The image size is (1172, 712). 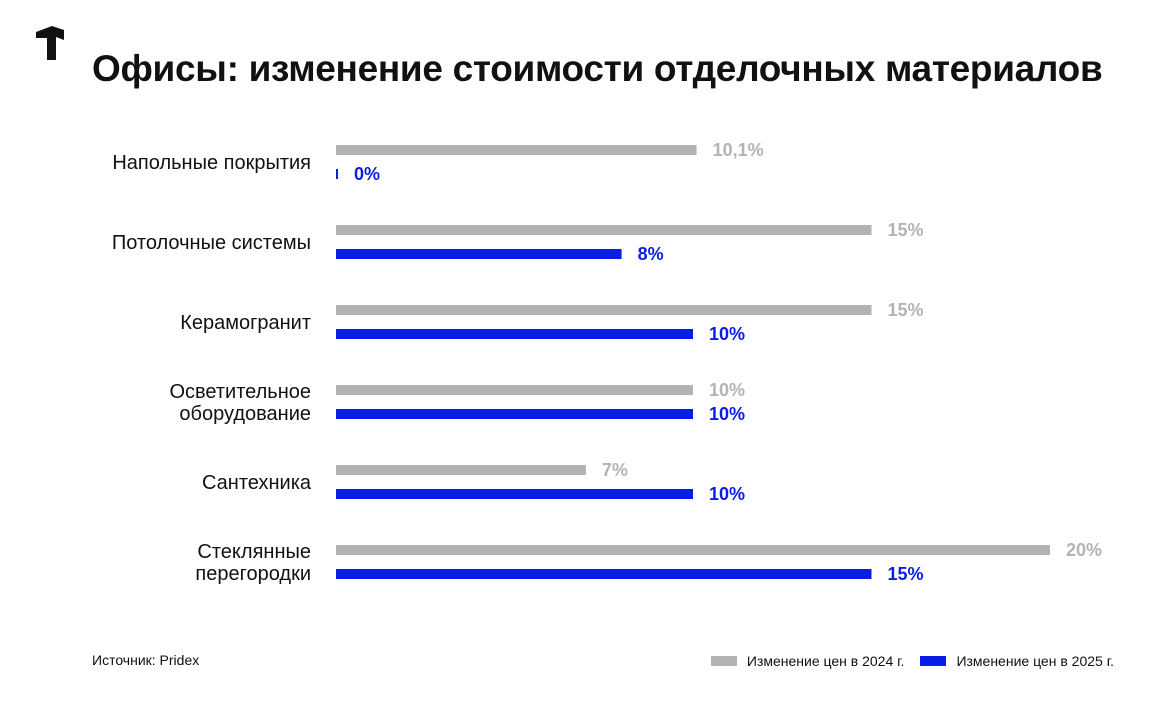 I want to click on category-label: Сантехника, so click(x=257, y=483).